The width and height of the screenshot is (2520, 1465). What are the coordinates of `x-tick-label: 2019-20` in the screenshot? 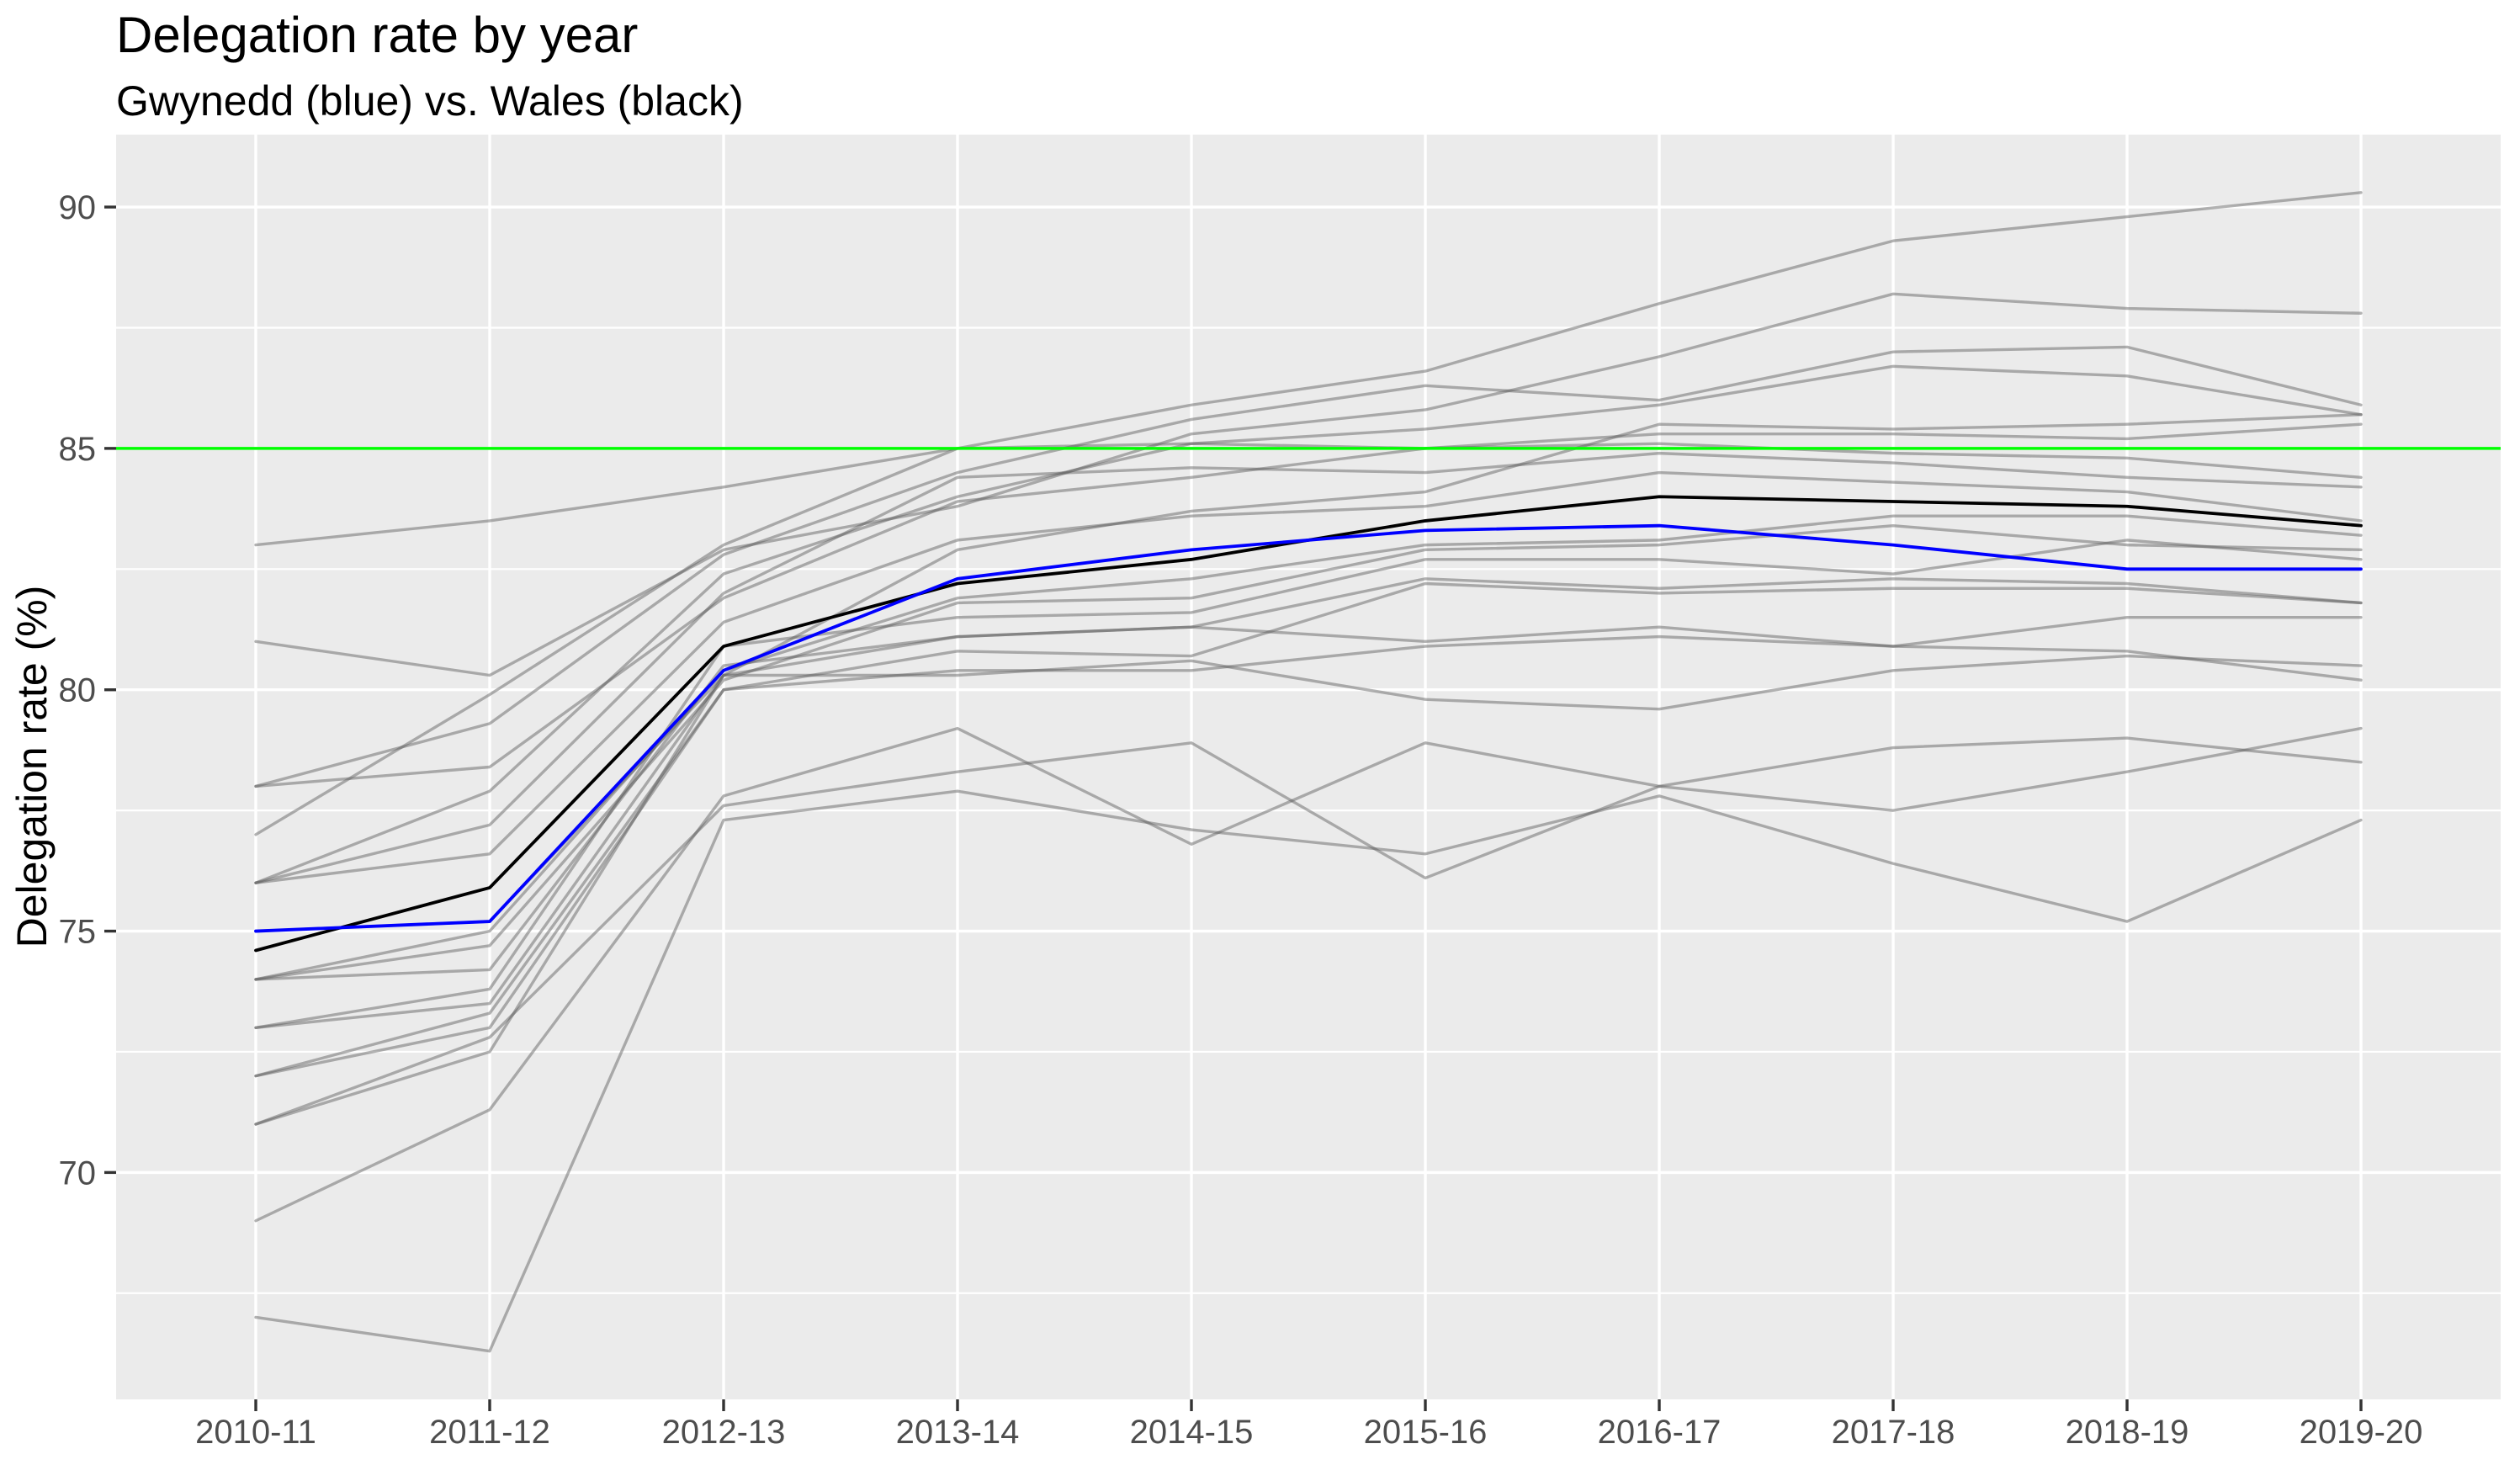 It's located at (2361, 1432).